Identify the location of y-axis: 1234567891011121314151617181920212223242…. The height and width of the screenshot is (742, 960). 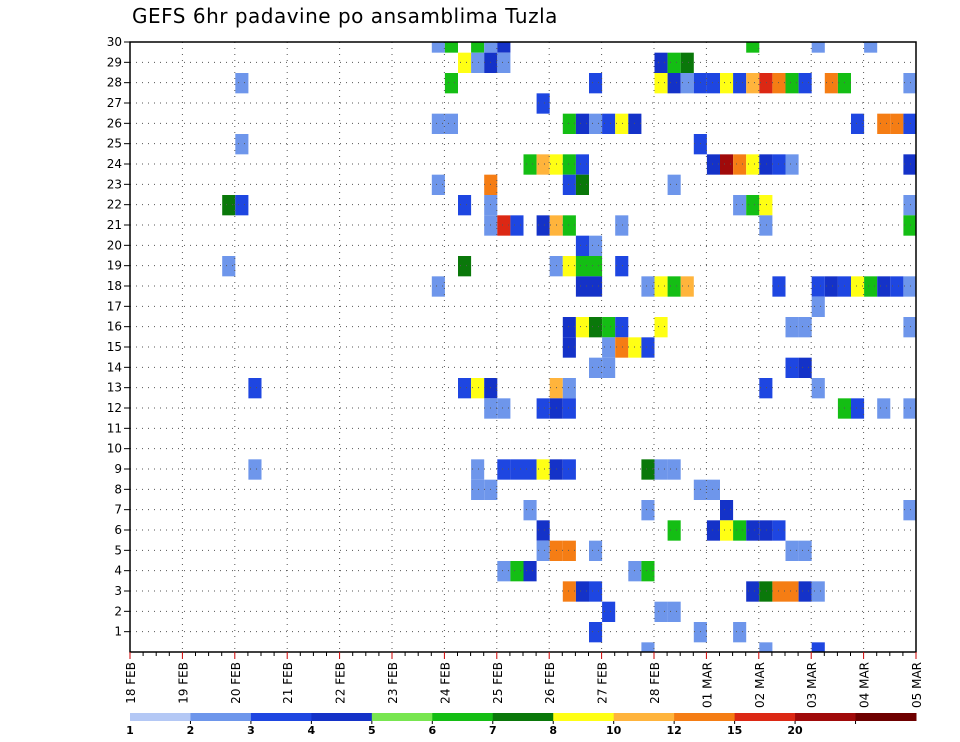
(118, 337).